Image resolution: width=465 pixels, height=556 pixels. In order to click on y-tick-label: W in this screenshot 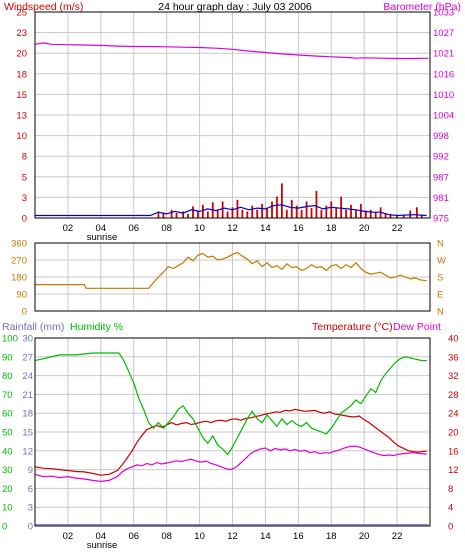, I will do `click(441, 261)`.